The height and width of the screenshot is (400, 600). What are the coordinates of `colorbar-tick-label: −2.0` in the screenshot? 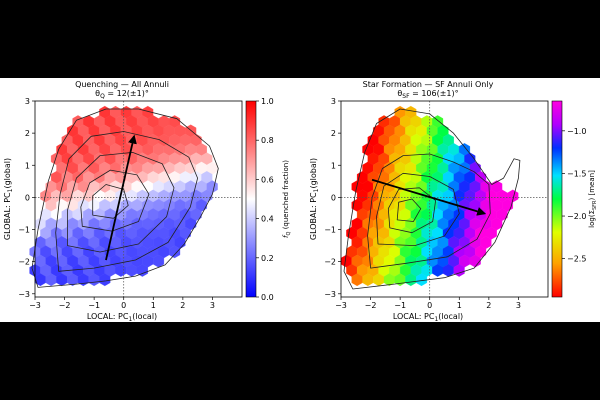 It's located at (576, 216).